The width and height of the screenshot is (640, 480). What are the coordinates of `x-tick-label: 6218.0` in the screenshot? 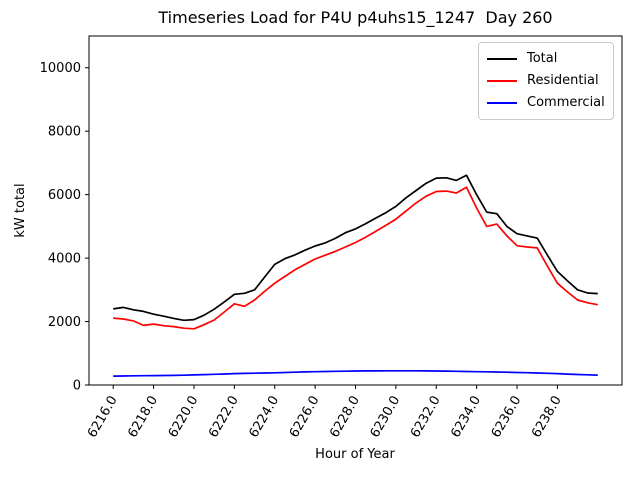 It's located at (143, 417).